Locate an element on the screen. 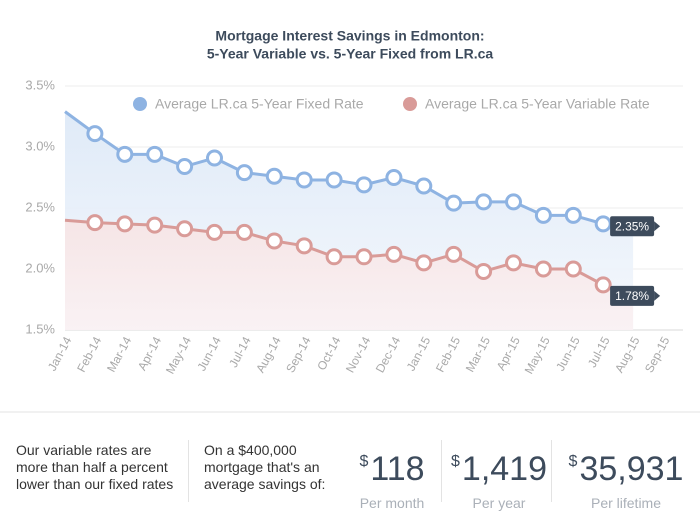  amount: 35,931 is located at coordinates (631, 469).